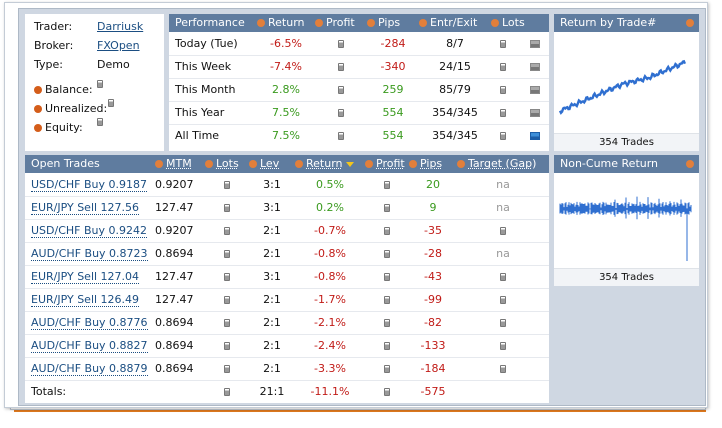 The height and width of the screenshot is (428, 722). Describe the element at coordinates (118, 45) in the screenshot. I see `broker-link: FXOpen` at that location.